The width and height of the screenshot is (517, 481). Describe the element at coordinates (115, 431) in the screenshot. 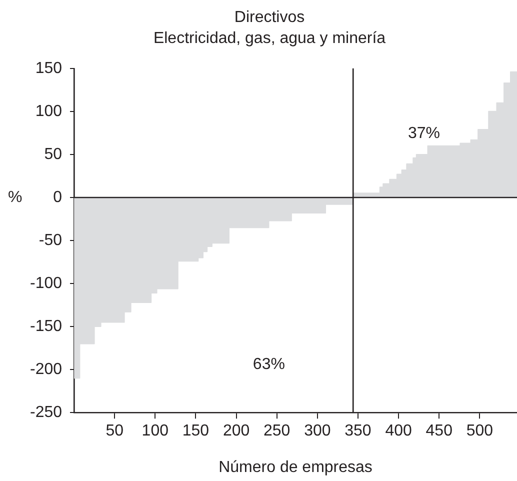

I see `x-tick-label: 50` at that location.